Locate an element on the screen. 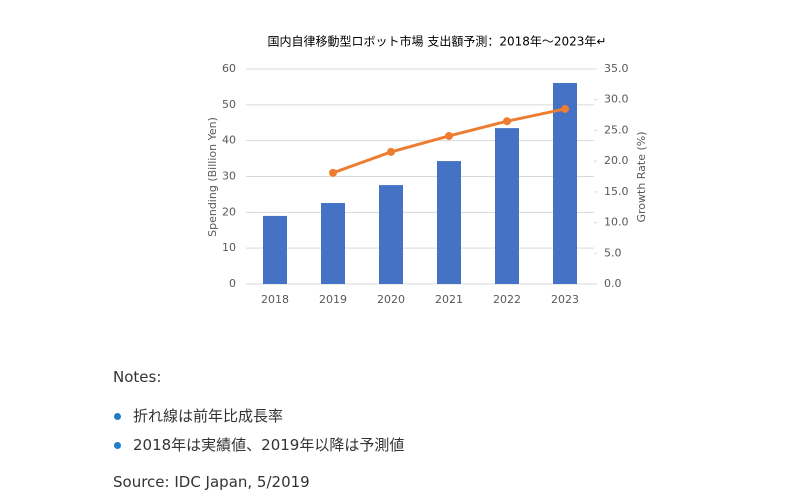 Image resolution: width=812 pixels, height=497 pixels. y-tick-label: 30 is located at coordinates (229, 176).